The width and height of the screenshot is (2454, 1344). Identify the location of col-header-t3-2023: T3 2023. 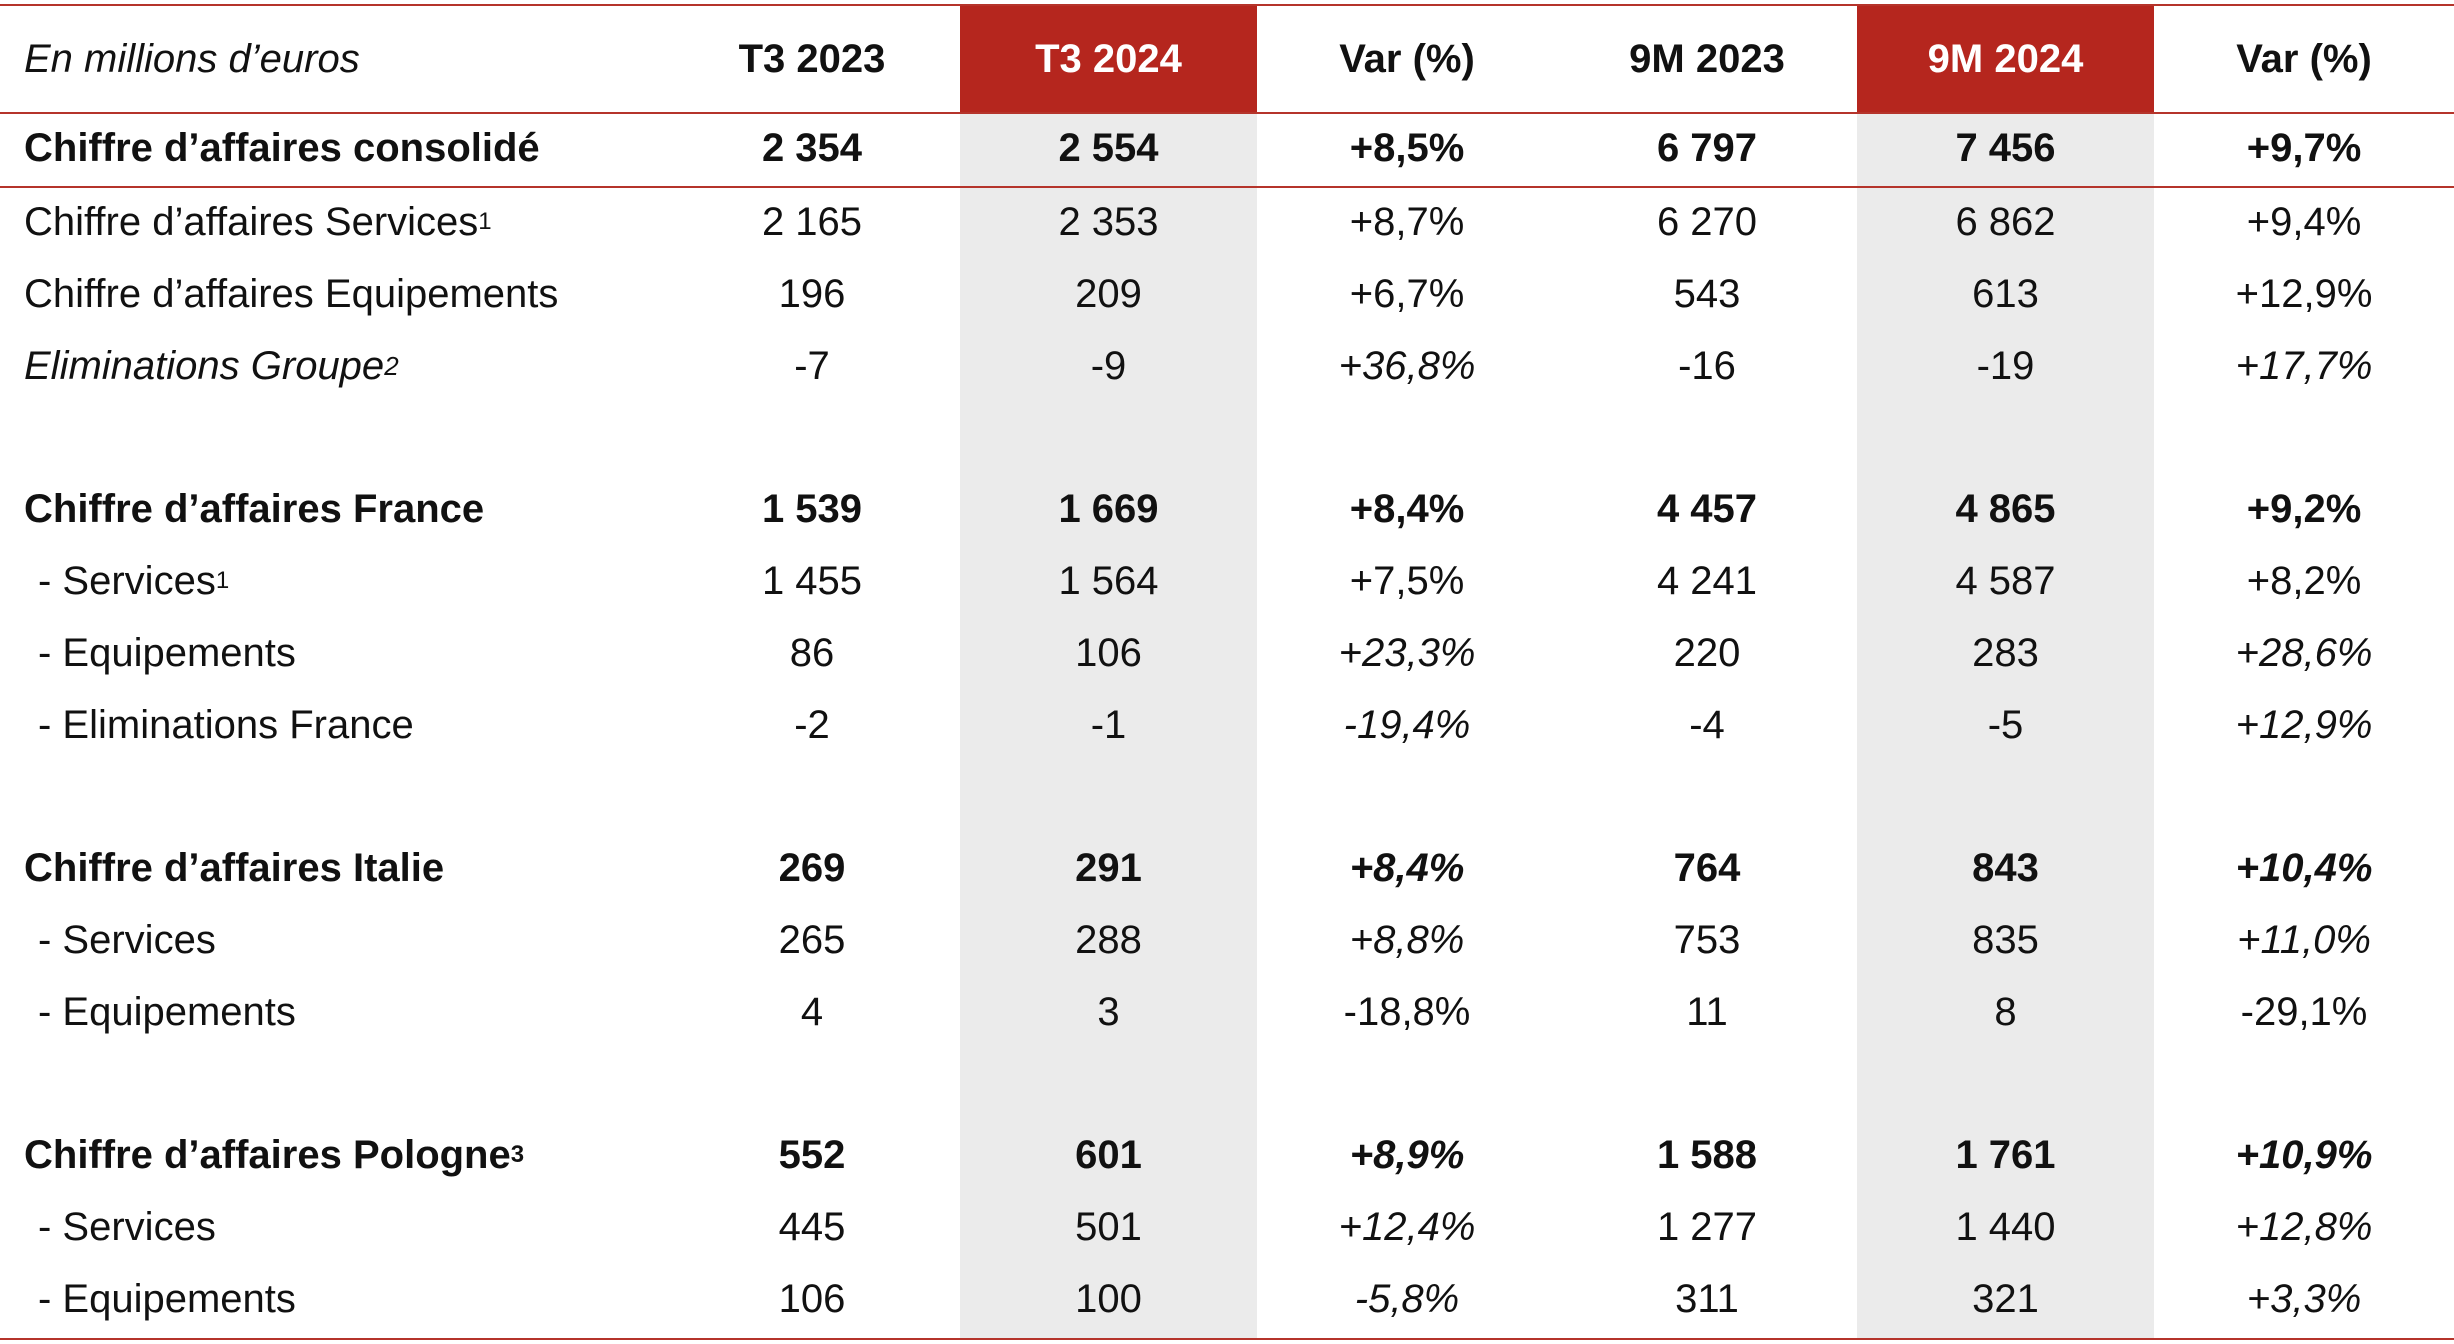
(812, 58).